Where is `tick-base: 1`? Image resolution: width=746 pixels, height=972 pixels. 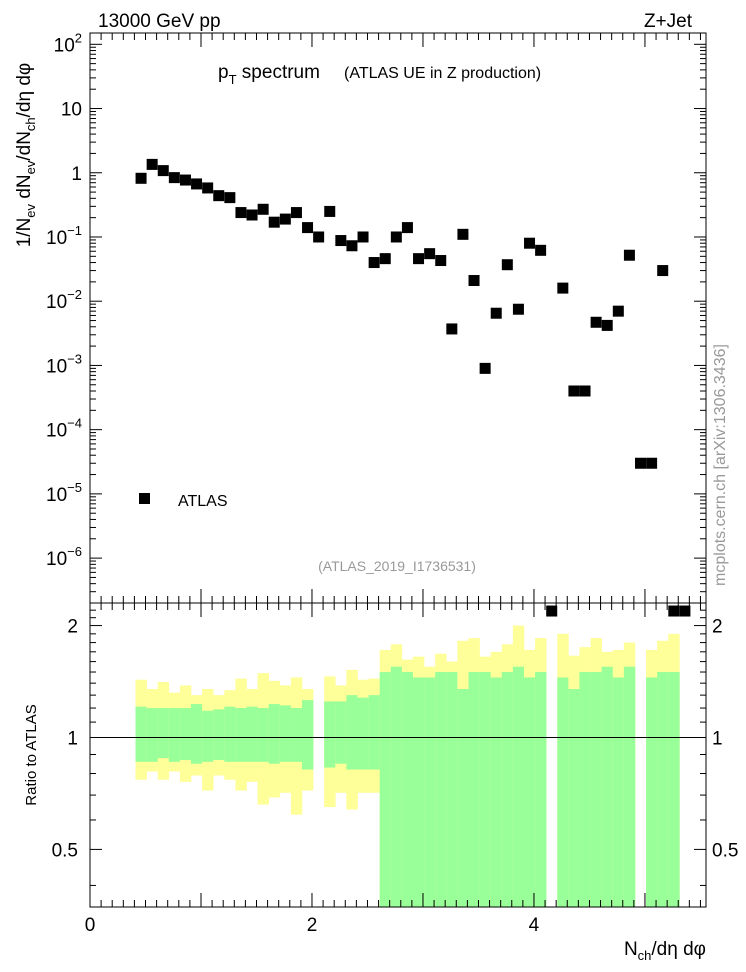 tick-base: 1 is located at coordinates (76, 174).